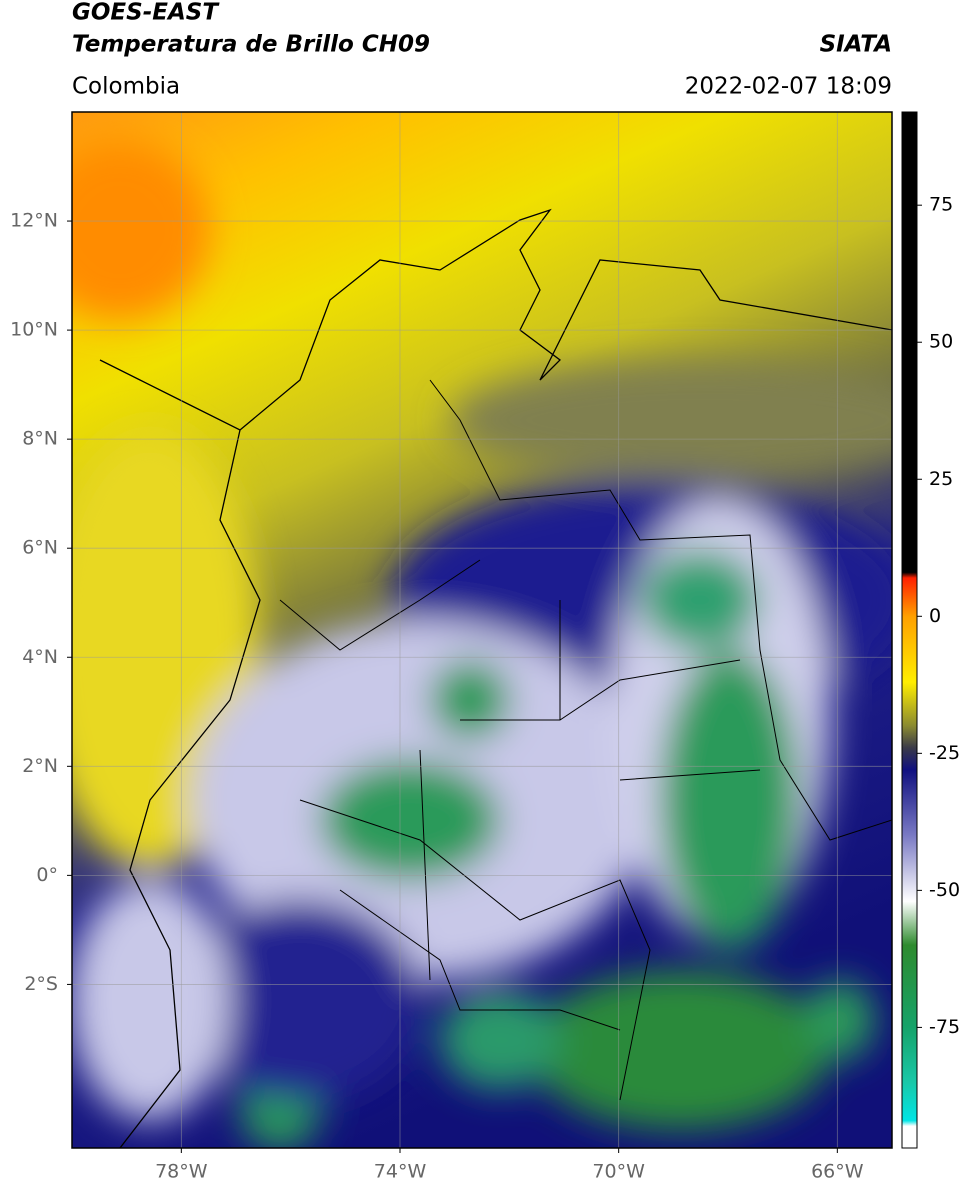  I want to click on y-tick-label: 2°N, so click(40, 766).